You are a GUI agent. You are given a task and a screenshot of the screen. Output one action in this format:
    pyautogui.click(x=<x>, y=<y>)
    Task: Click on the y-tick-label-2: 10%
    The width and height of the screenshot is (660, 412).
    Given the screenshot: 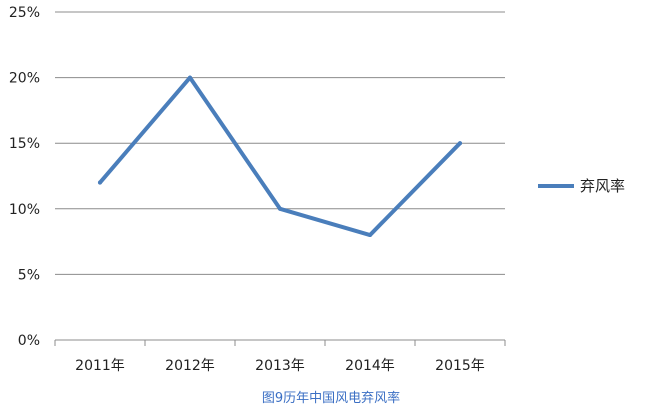 What is the action you would take?
    pyautogui.click(x=24, y=210)
    